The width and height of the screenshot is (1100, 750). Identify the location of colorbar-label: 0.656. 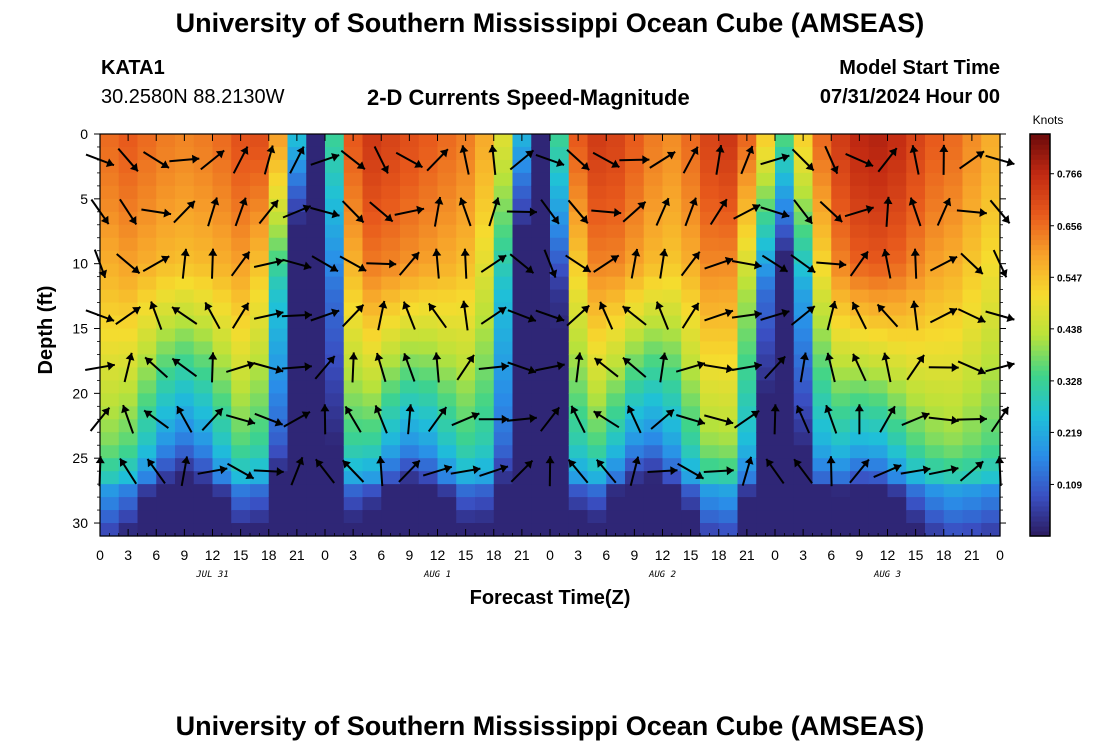
(1069, 227).